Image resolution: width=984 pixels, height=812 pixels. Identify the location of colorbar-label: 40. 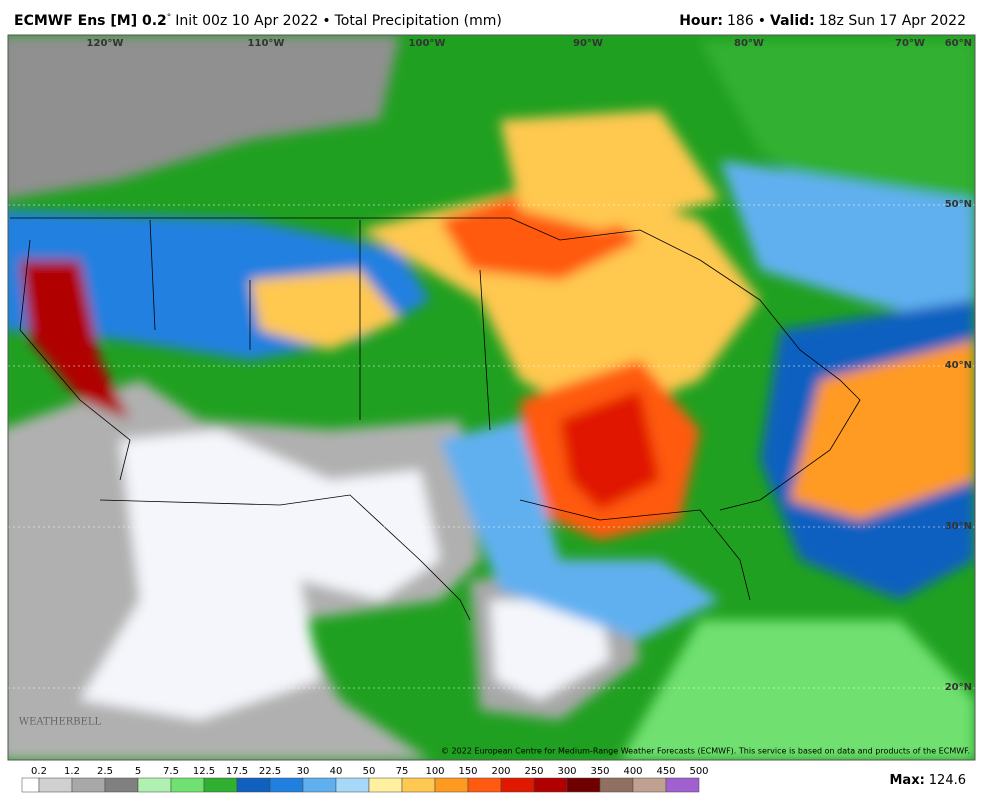
(336, 771).